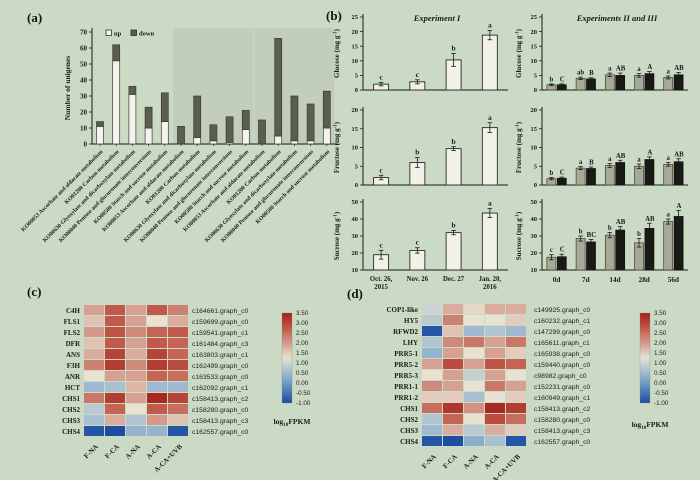 The width and height of the screenshot is (700, 480). What do you see at coordinates (133, 32) in the screenshot?
I see `legend-down-swatch` at bounding box center [133, 32].